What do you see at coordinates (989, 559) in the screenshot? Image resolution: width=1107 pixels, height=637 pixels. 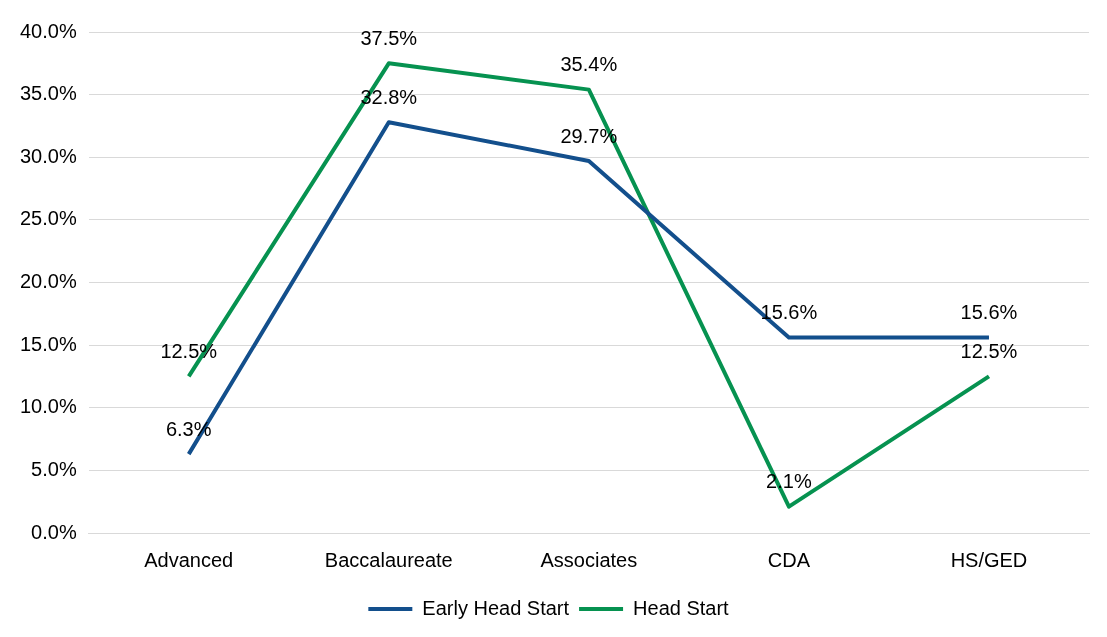 I see `x-tick-label: HS/GED` at bounding box center [989, 559].